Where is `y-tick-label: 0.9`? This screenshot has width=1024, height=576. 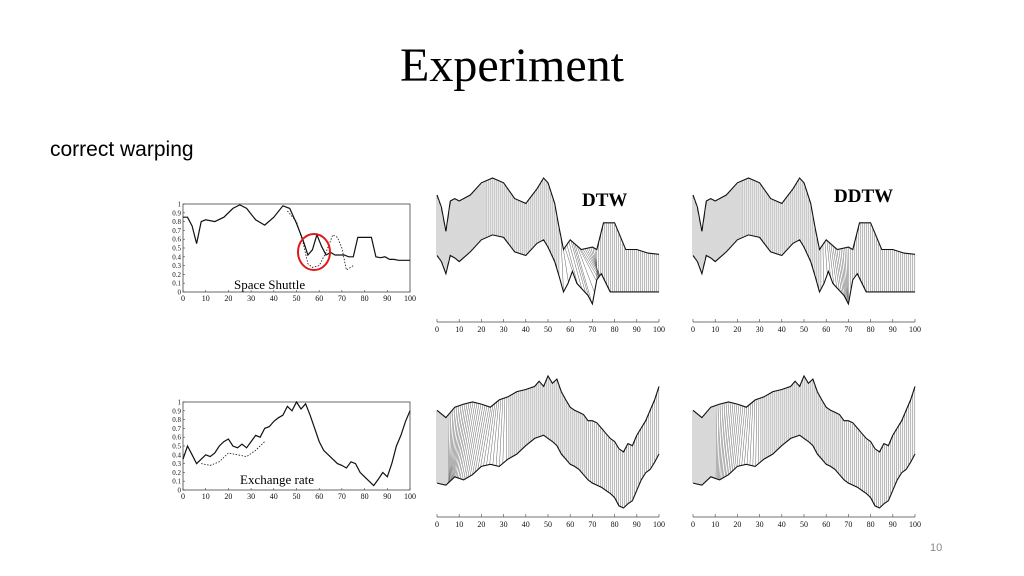 y-tick-label: 0.9 is located at coordinates (176, 213).